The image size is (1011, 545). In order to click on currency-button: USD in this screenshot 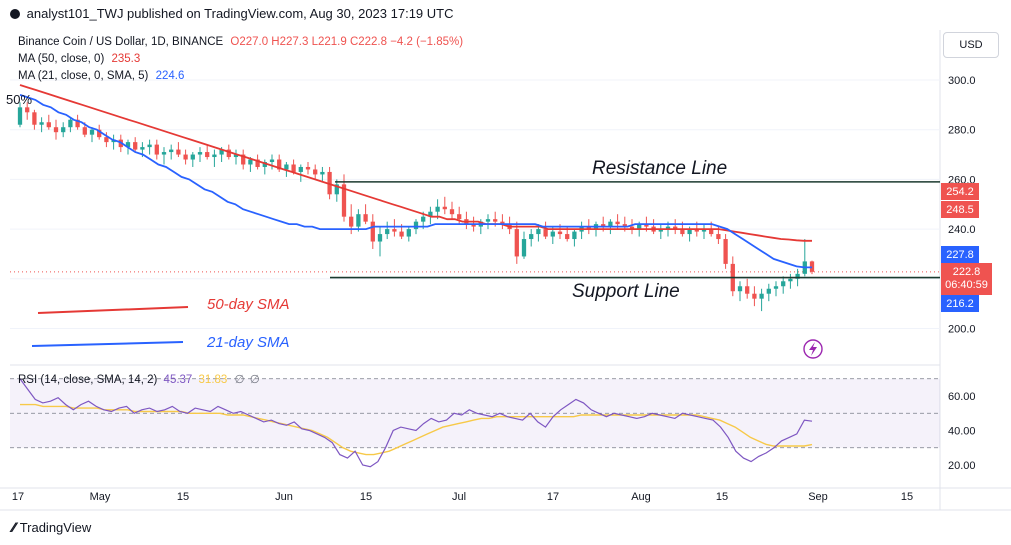, I will do `click(971, 45)`.